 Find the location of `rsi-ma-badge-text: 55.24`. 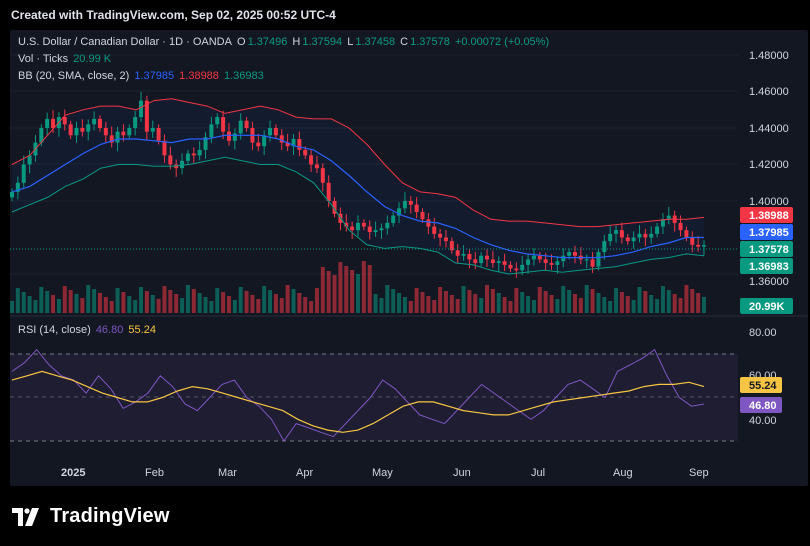

rsi-ma-badge-text: 55.24 is located at coordinates (763, 386).